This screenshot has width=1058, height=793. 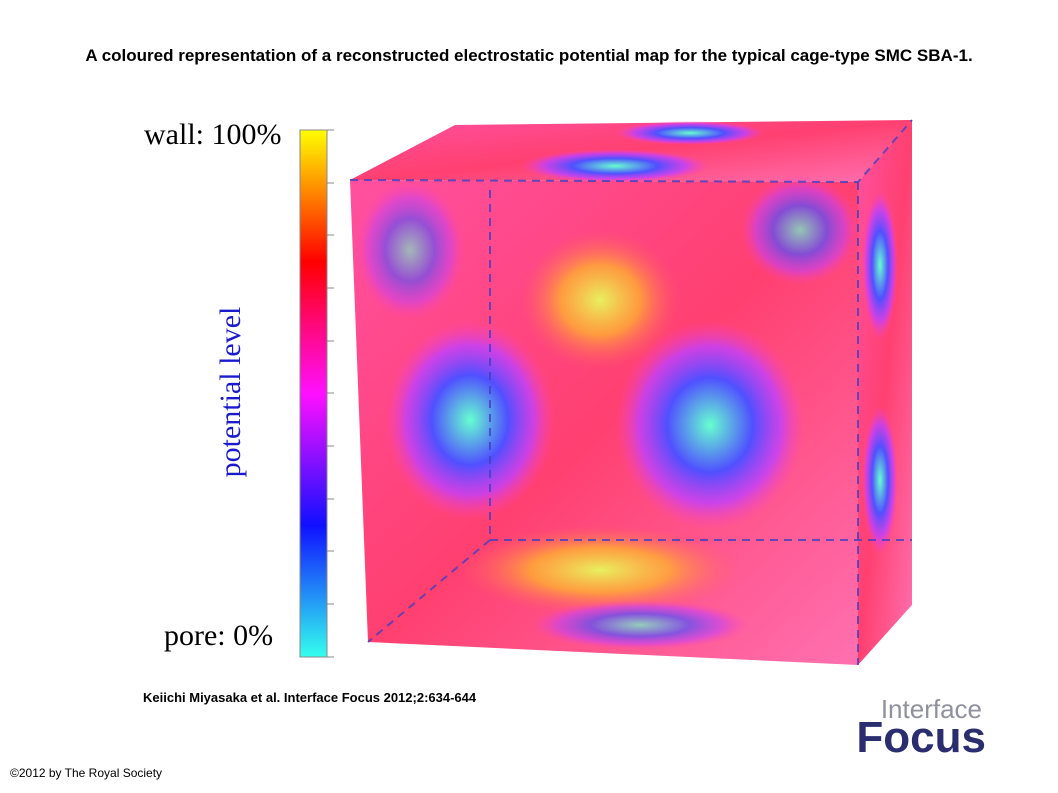 I want to click on bottom-label: pore: 0%, so click(x=218, y=635).